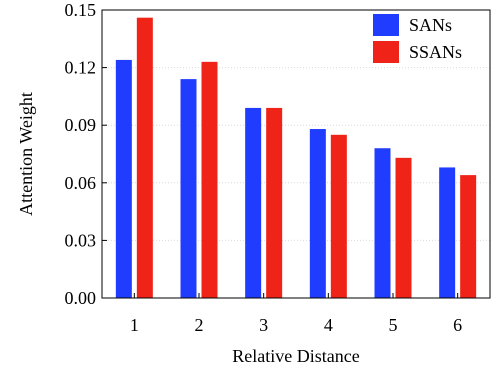 This screenshot has height=378, width=497. Describe the element at coordinates (393, 325) in the screenshot. I see `x-tick-label: 5` at that location.